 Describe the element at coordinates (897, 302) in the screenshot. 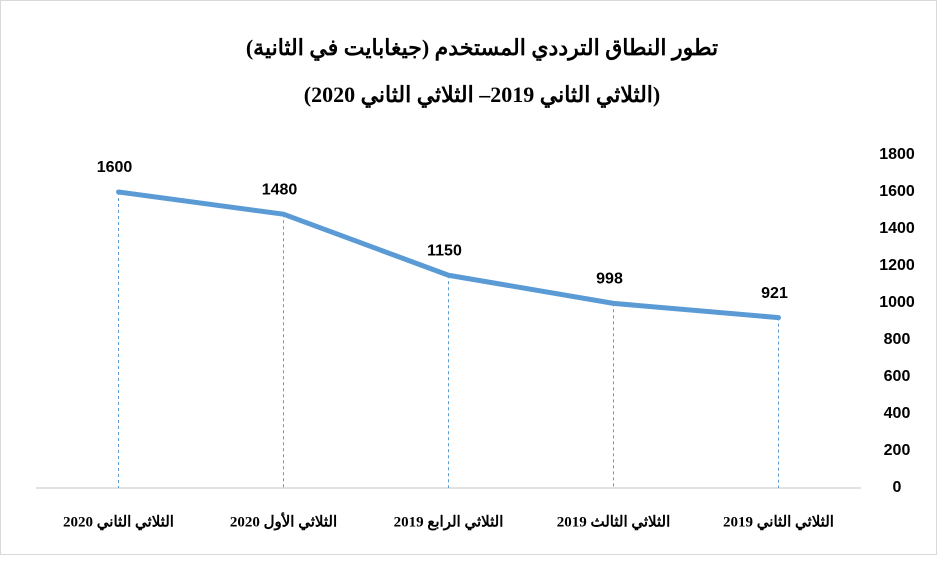

I see `y-tick-label: 1000` at that location.